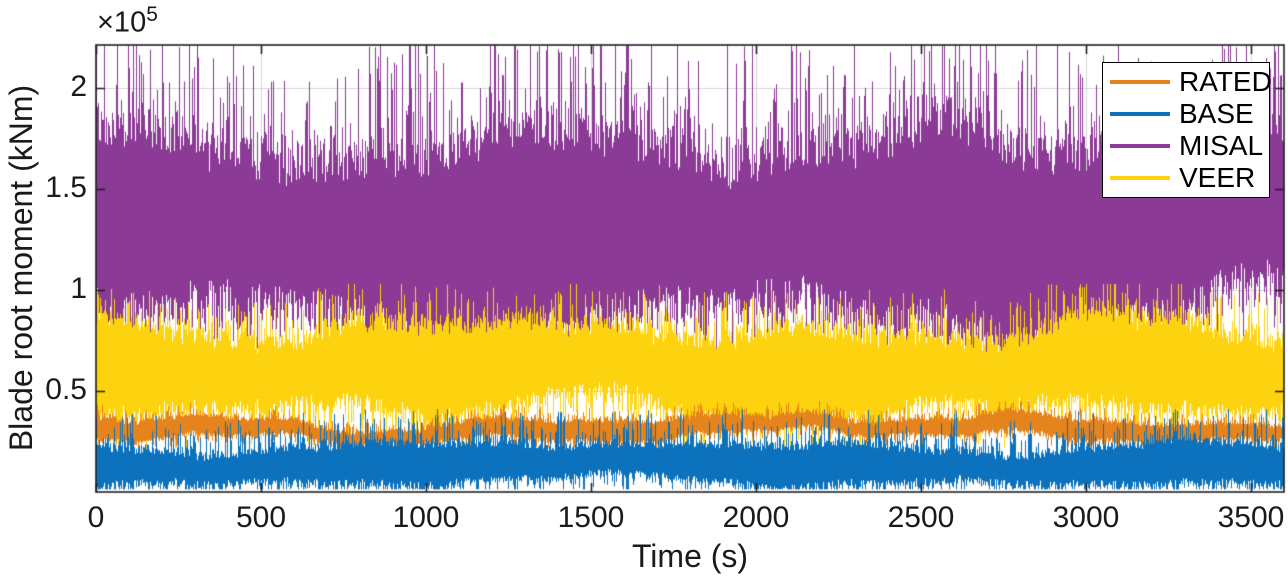 This screenshot has width=1288, height=580. I want to click on legend-label: VEER, so click(1217, 177).